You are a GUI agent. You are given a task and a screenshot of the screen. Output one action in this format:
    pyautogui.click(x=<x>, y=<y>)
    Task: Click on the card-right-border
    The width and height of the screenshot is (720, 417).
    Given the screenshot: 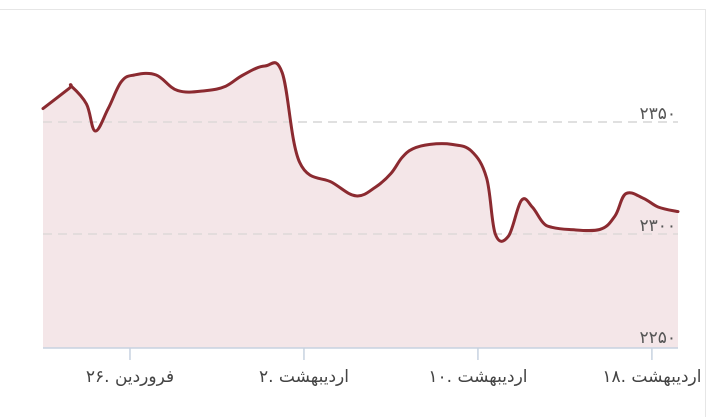 What is the action you would take?
    pyautogui.click(x=705, y=213)
    